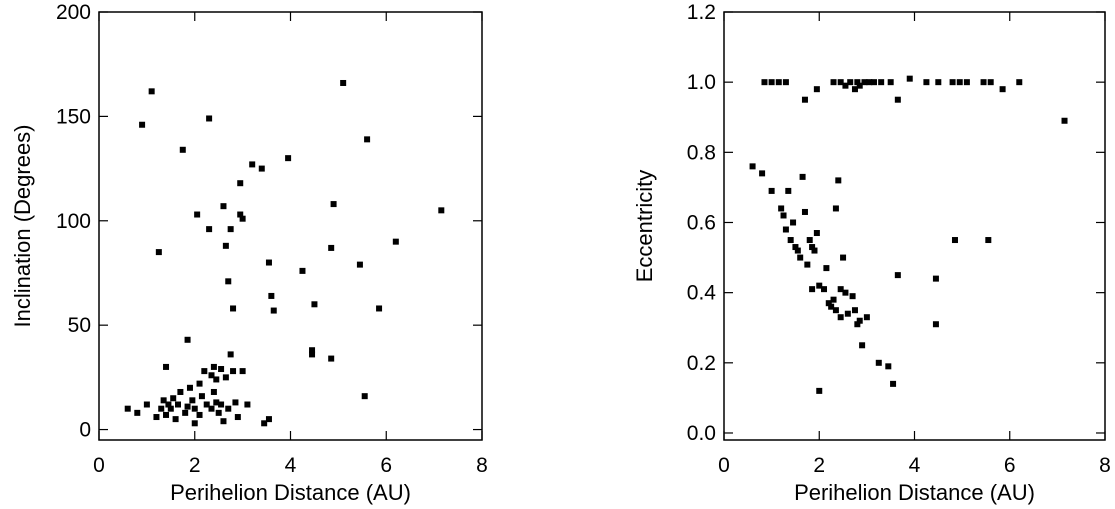 The image size is (1115, 509). I want to click on y-tick-label: 0, so click(85, 430).